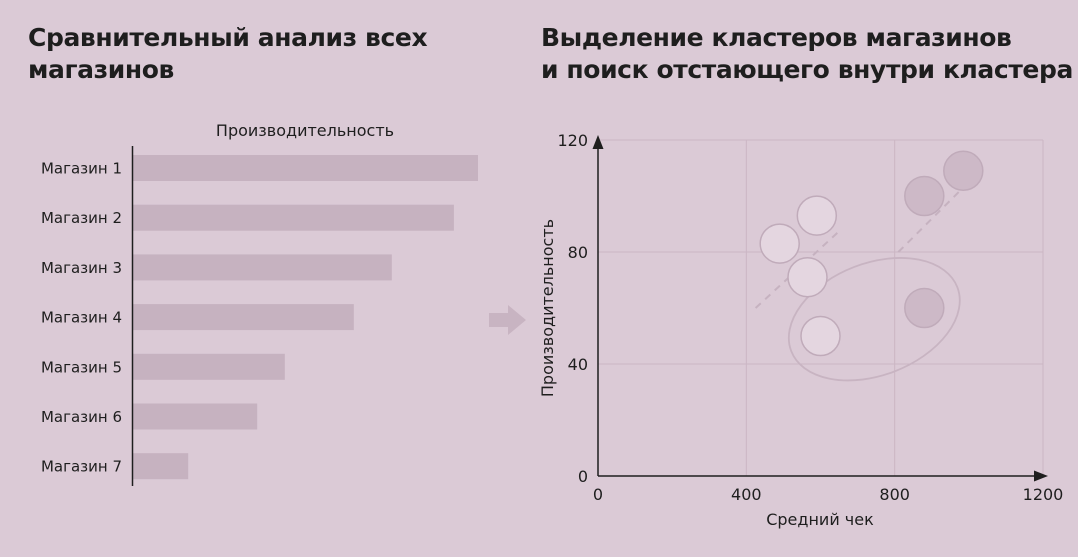 The width and height of the screenshot is (1078, 557). I want to click on bar-chart-axis-label: Производительность, so click(305, 130).